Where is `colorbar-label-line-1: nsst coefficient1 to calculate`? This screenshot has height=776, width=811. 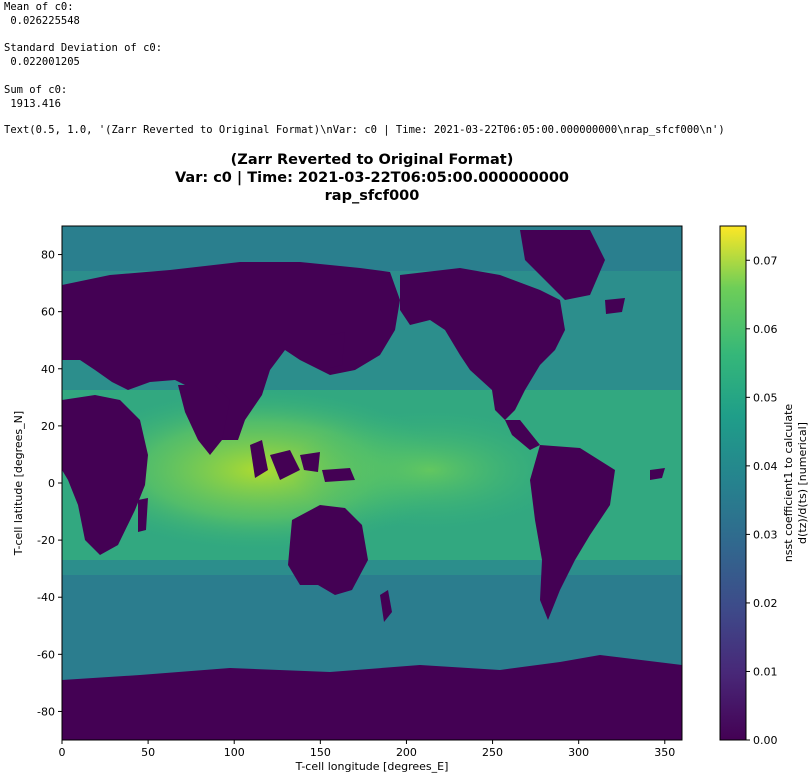 colorbar-label-line-1: nsst coefficient1 to calculate is located at coordinates (788, 483).